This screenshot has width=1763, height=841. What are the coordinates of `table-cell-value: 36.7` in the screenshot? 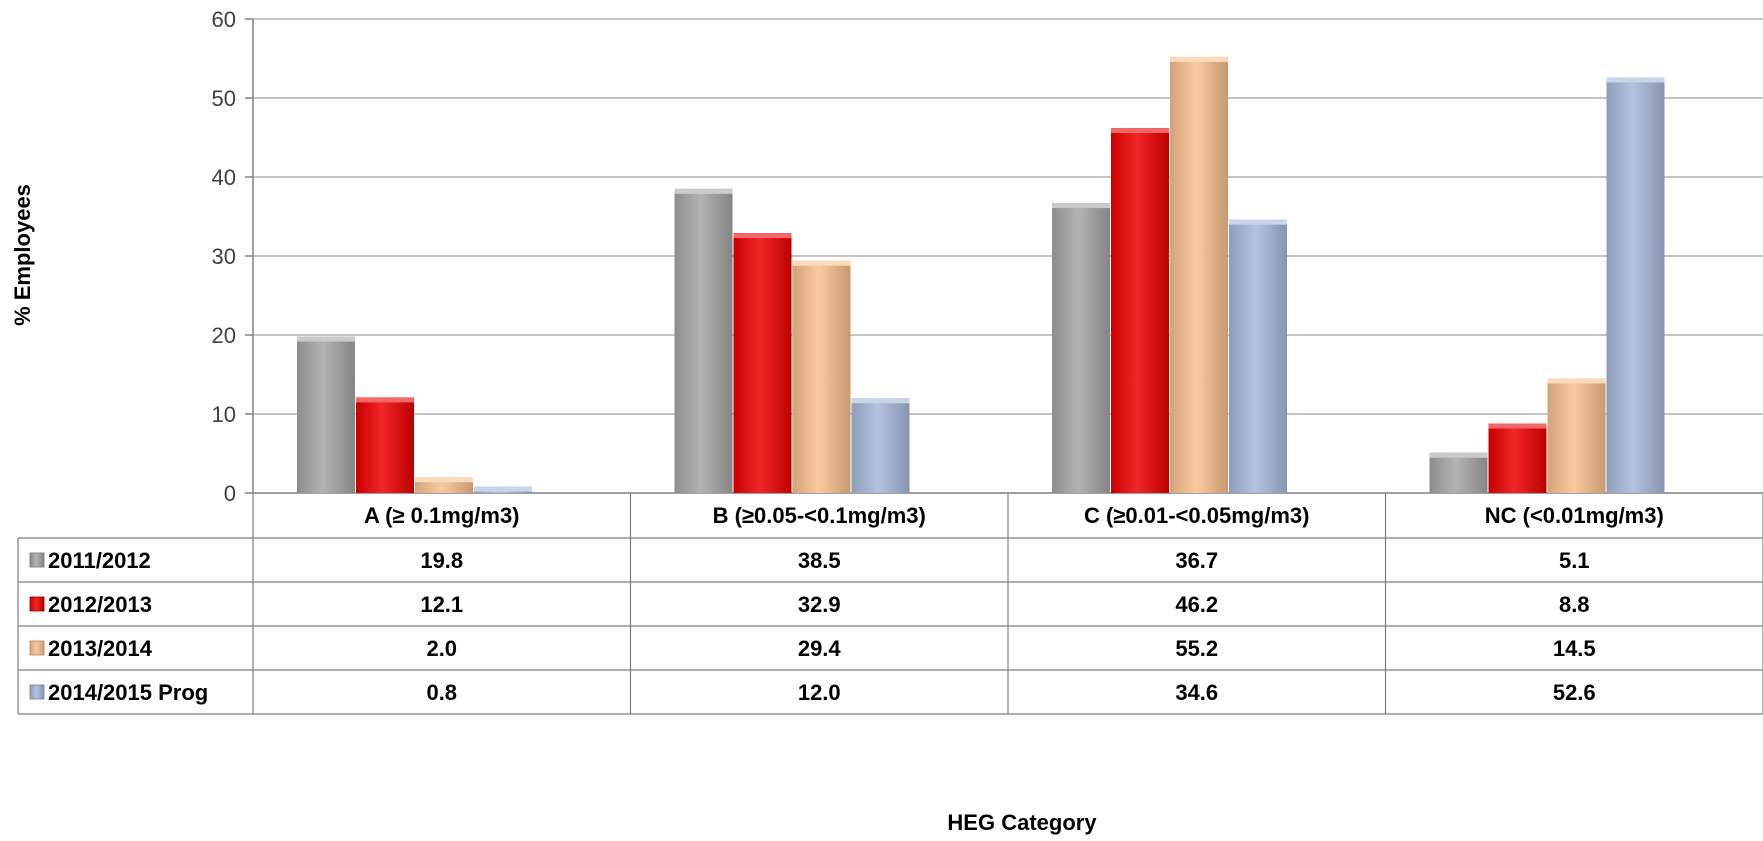 It's located at (1196, 560).